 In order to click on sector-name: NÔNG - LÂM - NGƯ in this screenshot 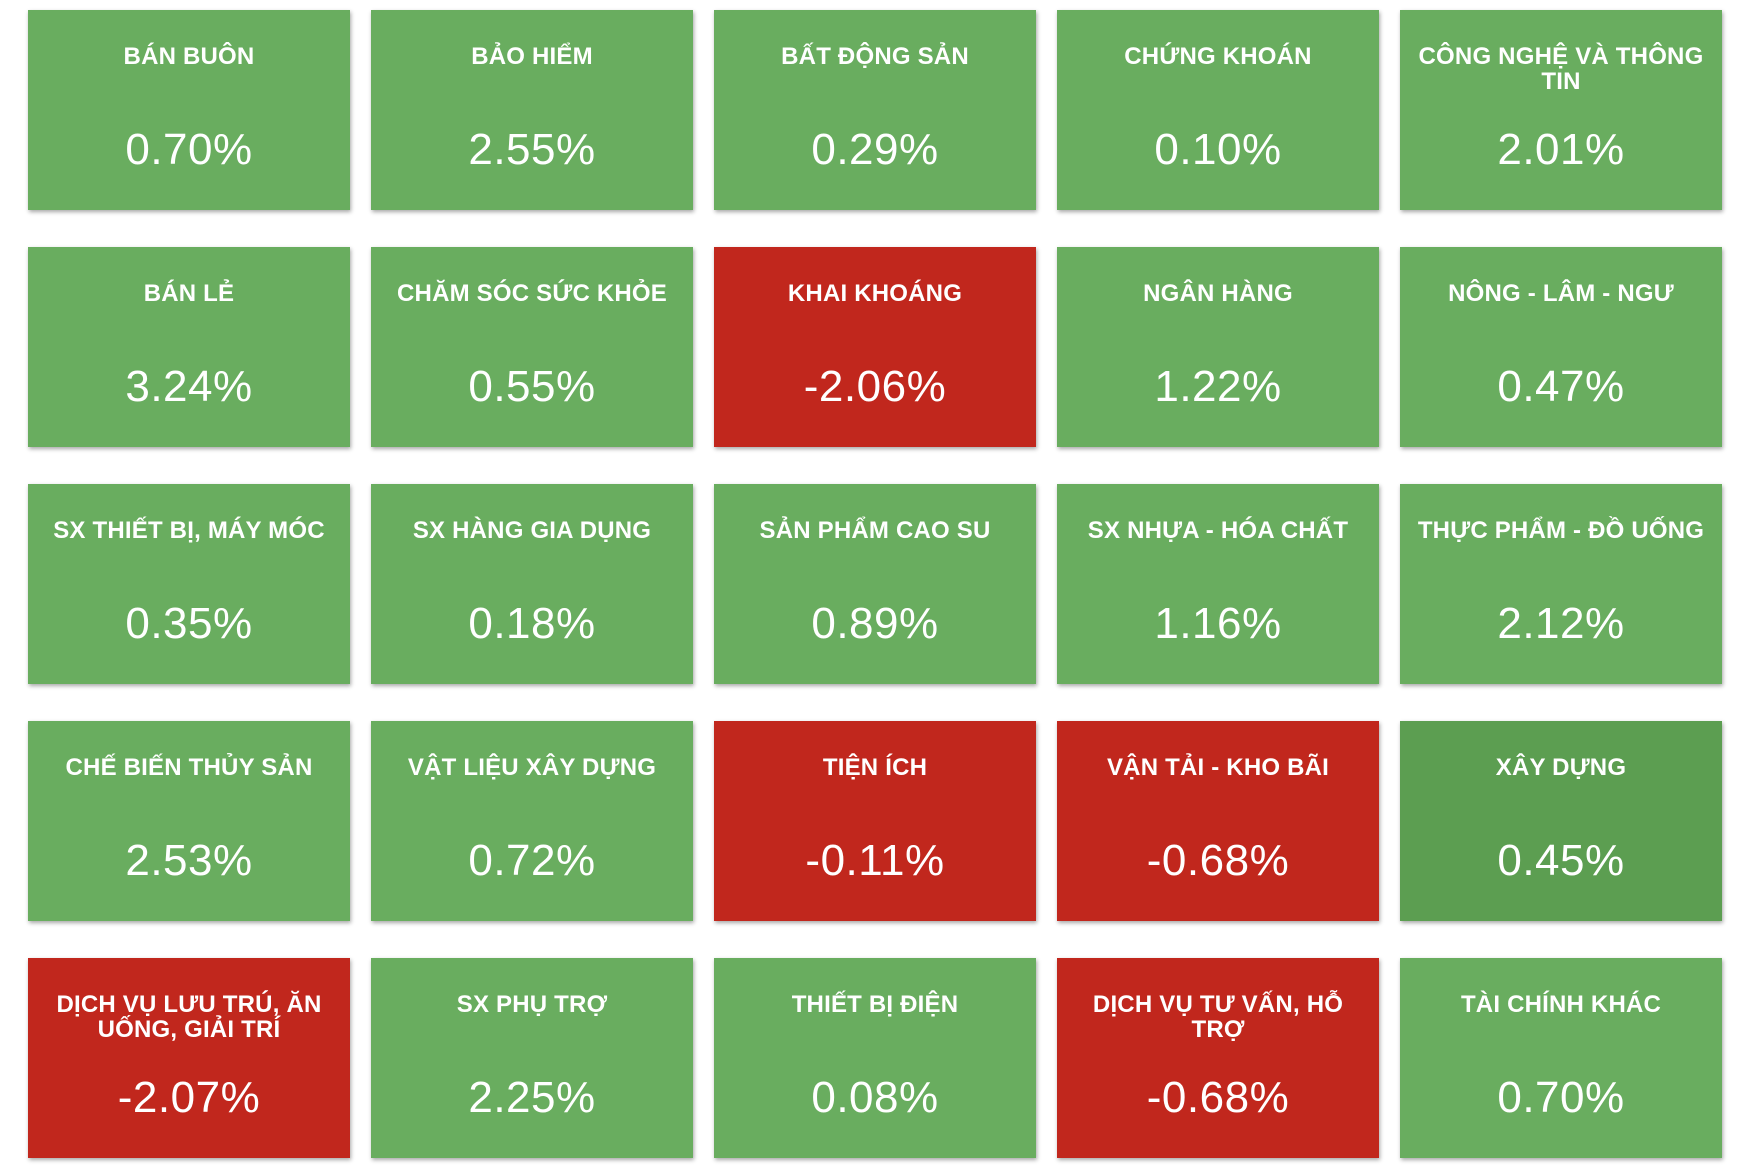, I will do `click(1561, 293)`.